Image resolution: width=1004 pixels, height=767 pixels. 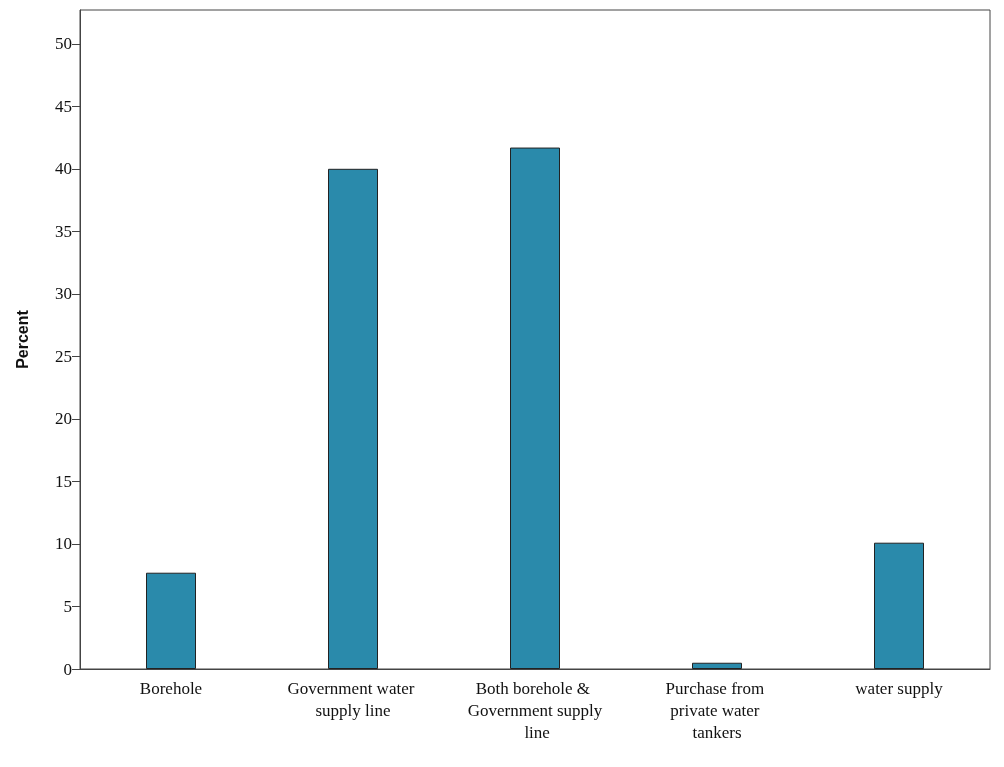 I want to click on x-tick-label: Both borehole & Government supply line, so click(x=535, y=710).